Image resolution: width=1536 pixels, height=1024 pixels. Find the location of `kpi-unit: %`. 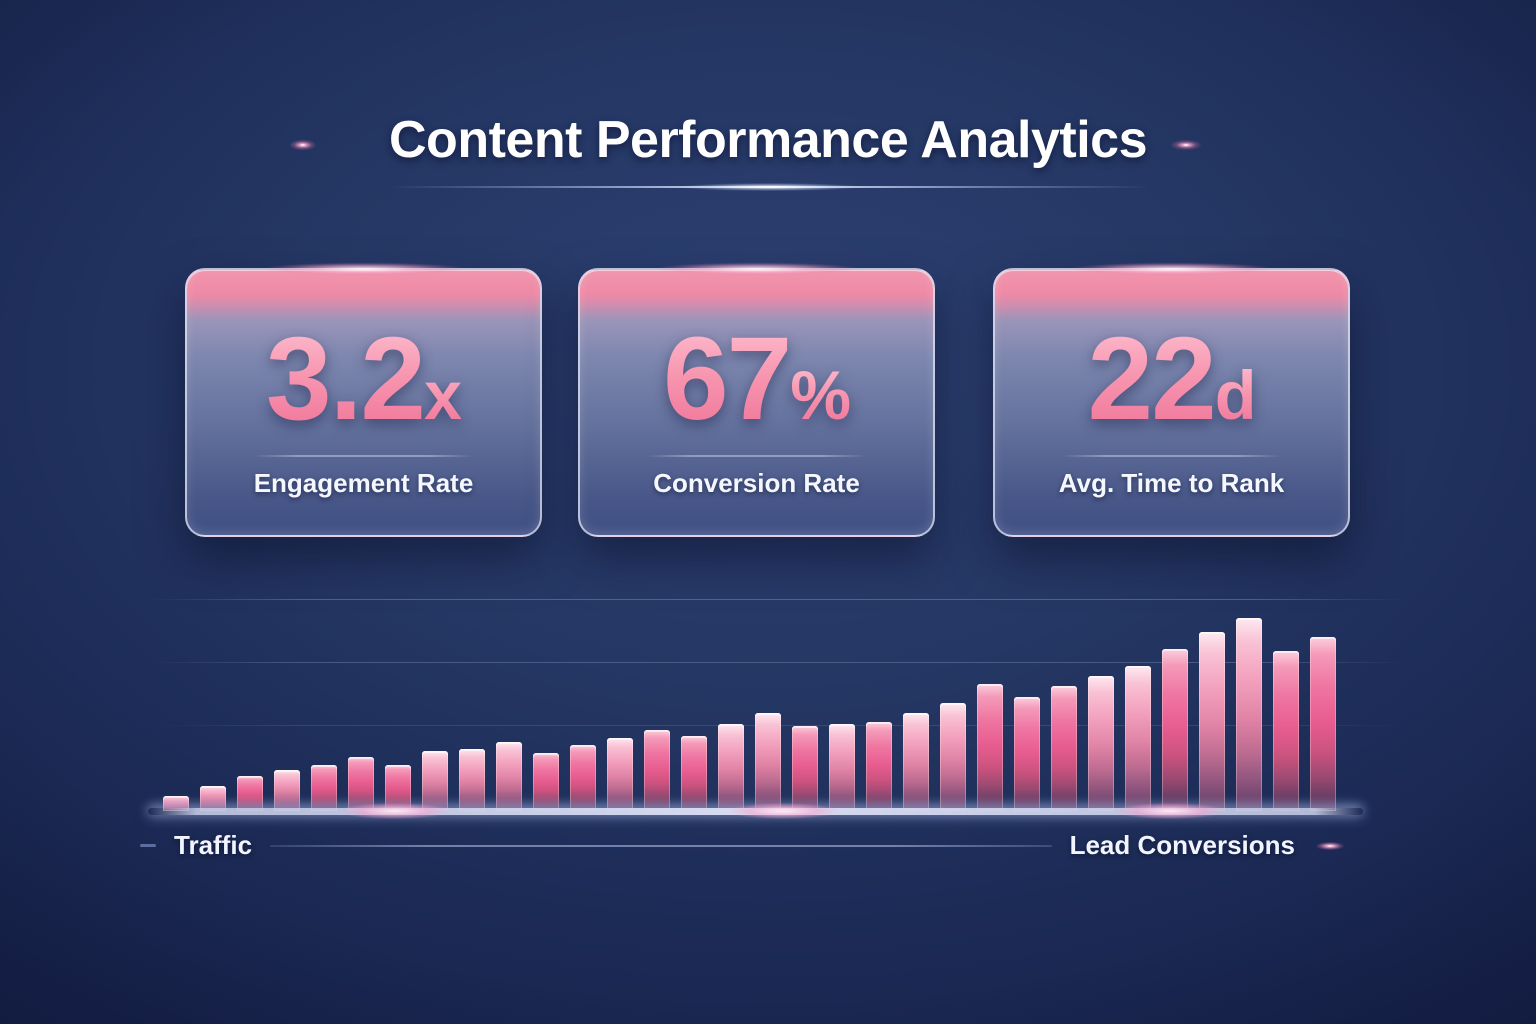

kpi-unit: % is located at coordinates (820, 395).